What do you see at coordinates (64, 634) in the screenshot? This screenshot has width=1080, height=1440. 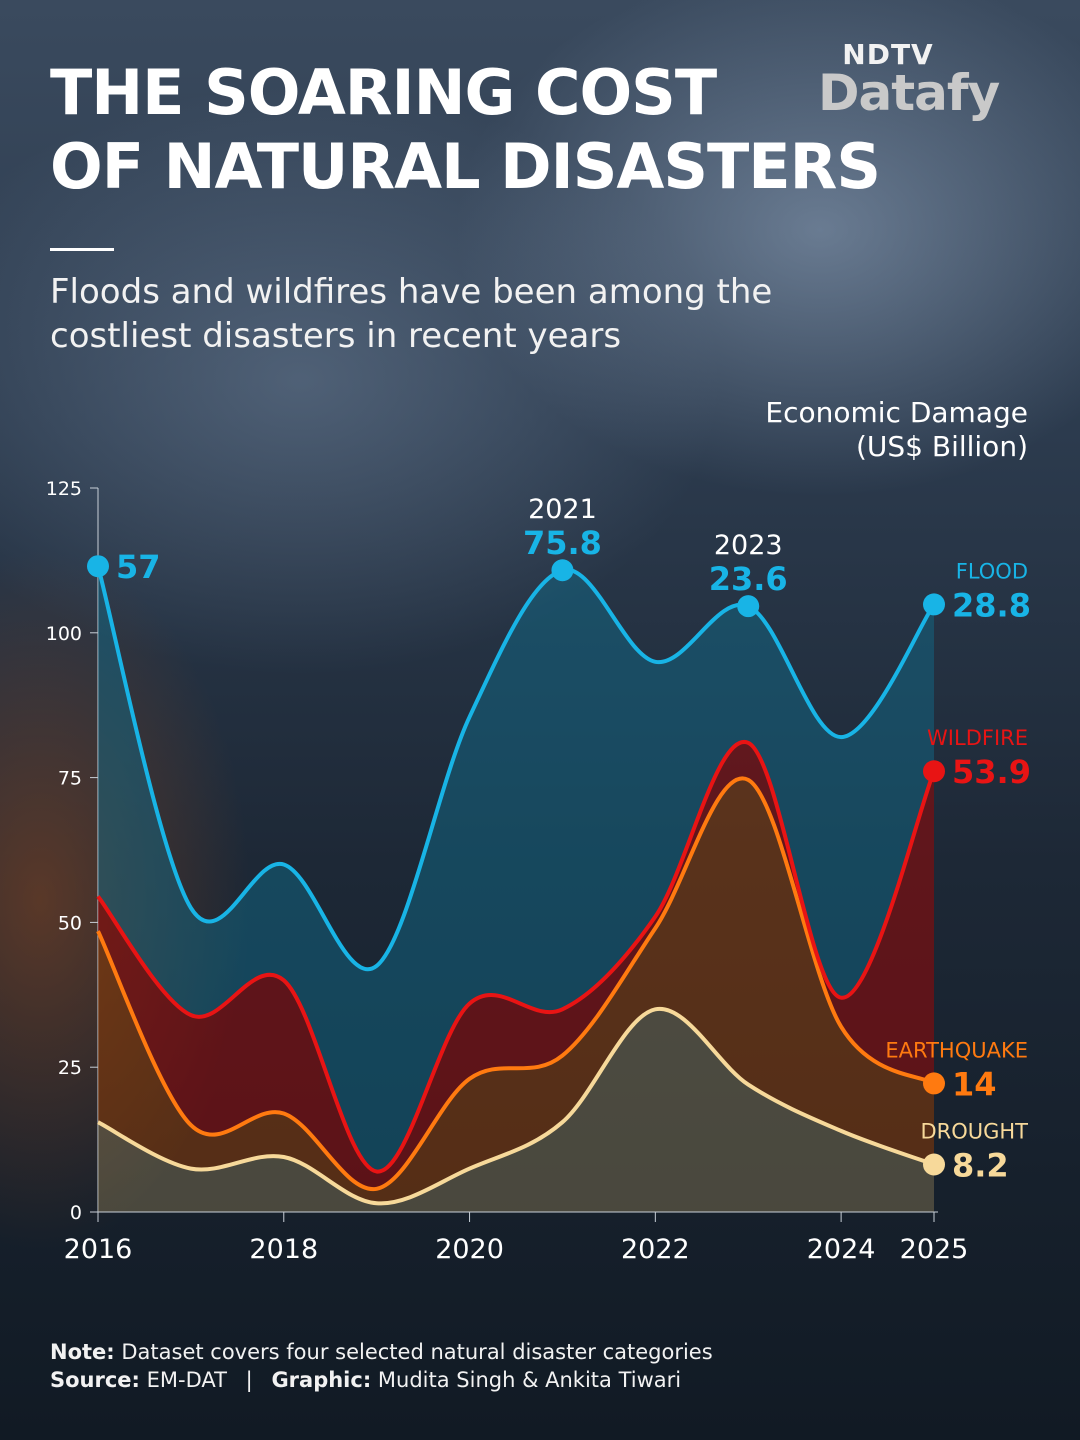 I see `y-tick-label: 100` at bounding box center [64, 634].